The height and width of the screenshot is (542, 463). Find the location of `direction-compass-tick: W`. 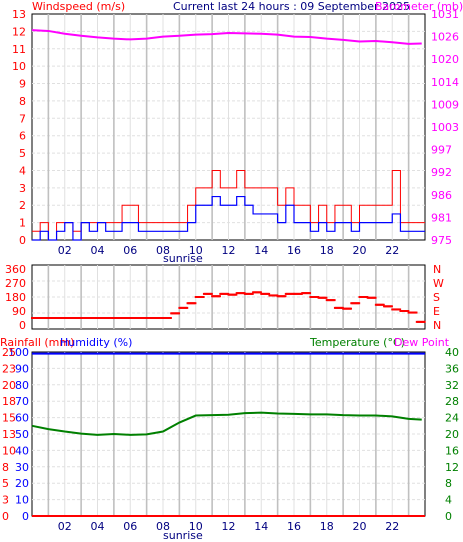

direction-compass-tick: W is located at coordinates (438, 283).